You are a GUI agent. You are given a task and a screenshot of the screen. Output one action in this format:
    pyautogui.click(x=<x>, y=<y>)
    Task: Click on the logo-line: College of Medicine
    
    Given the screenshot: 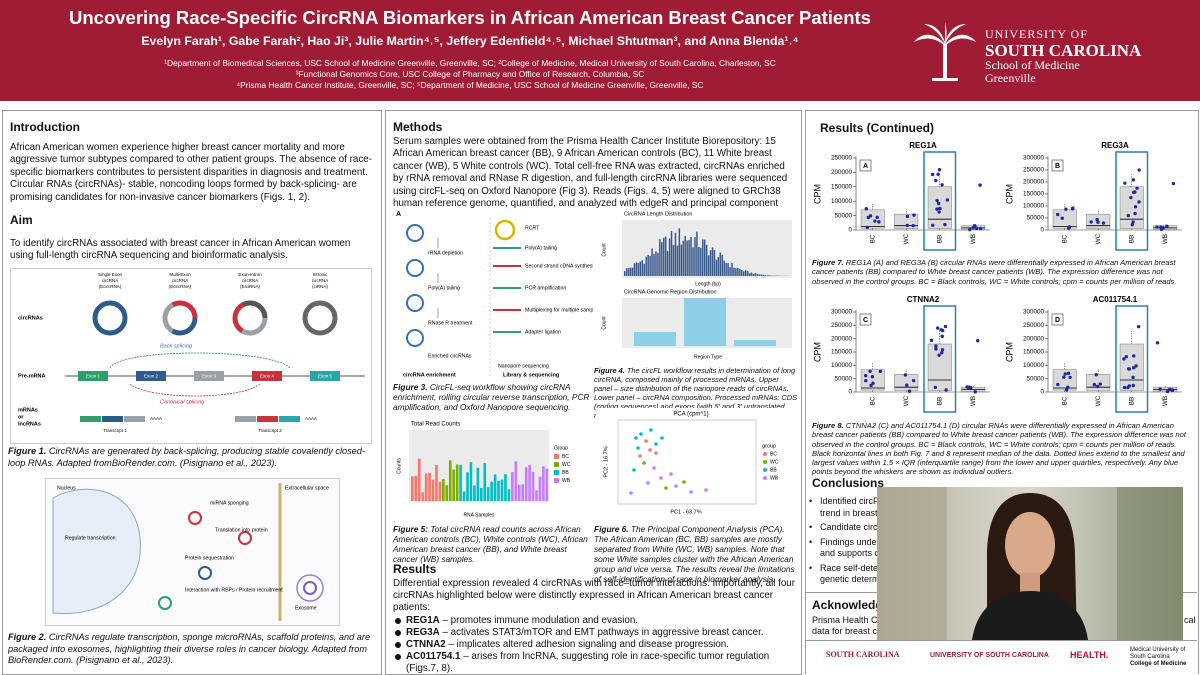 What is the action you would take?
    pyautogui.click(x=1158, y=664)
    